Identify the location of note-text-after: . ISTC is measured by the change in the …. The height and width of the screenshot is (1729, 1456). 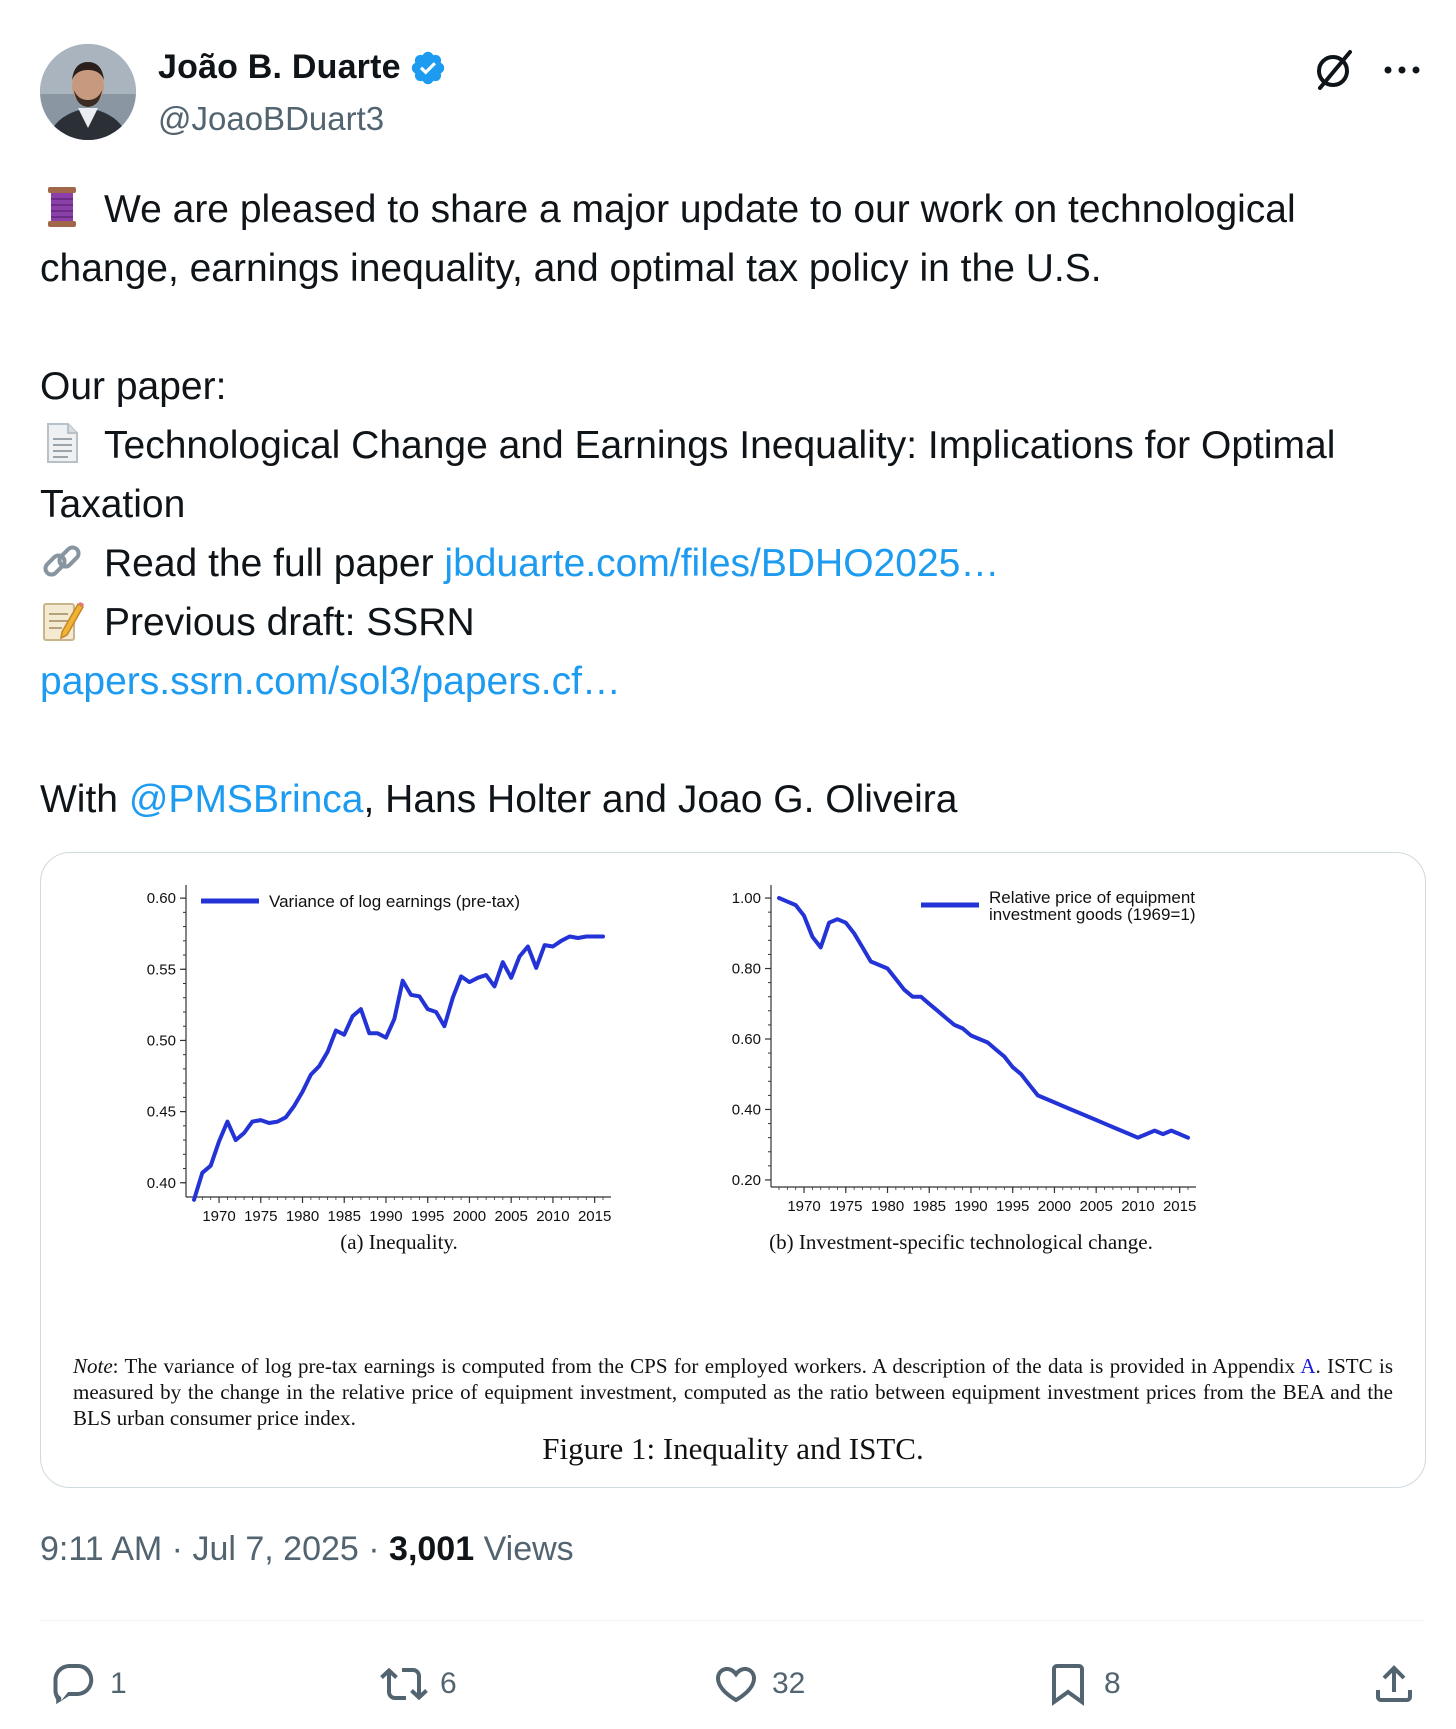
(733, 1392).